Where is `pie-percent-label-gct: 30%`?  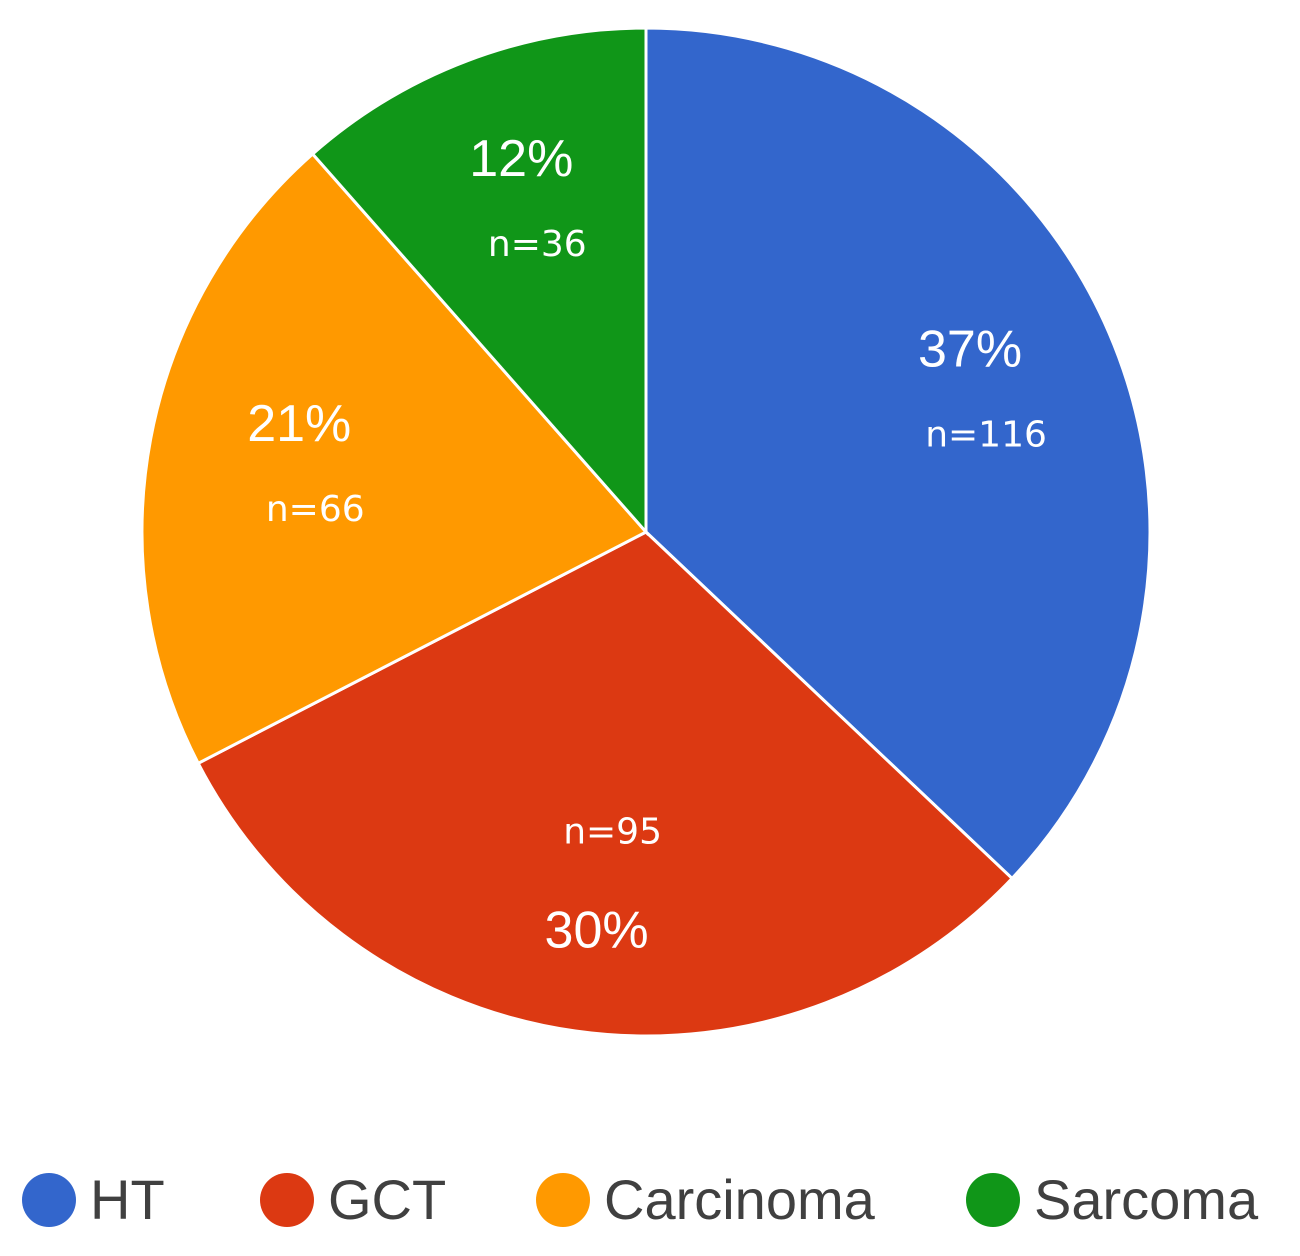 pie-percent-label-gct: 30% is located at coordinates (597, 930).